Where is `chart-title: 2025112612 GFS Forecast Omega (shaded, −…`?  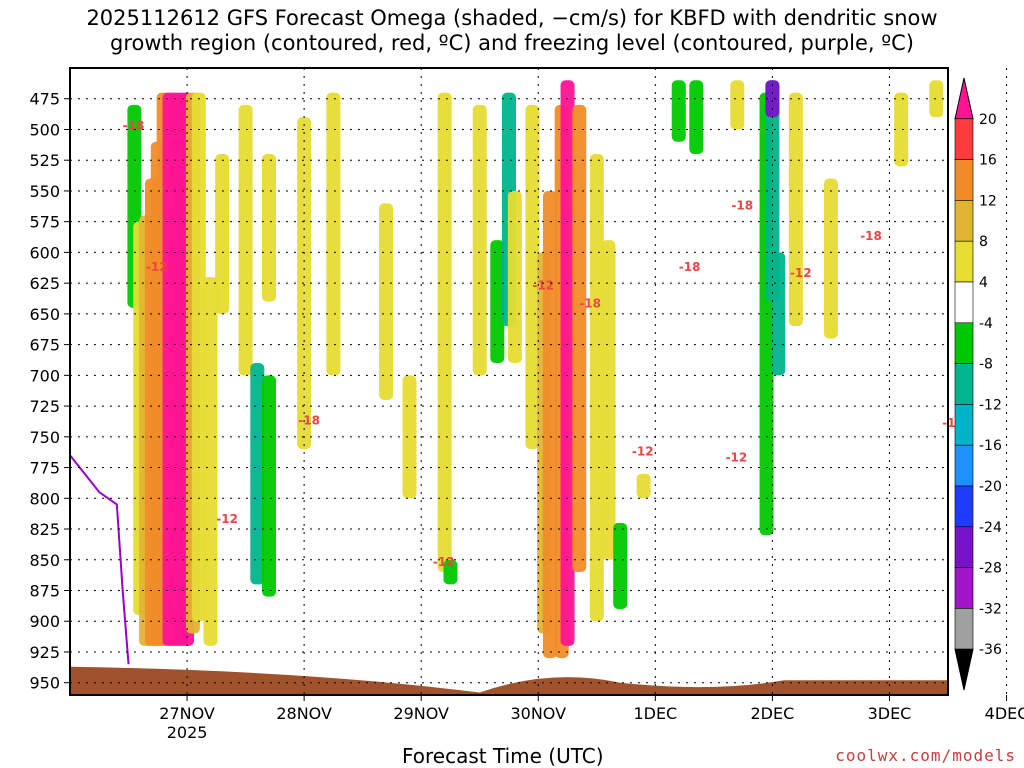
chart-title: 2025112612 GFS Forecast Omega (shaded, −… is located at coordinates (512, 31).